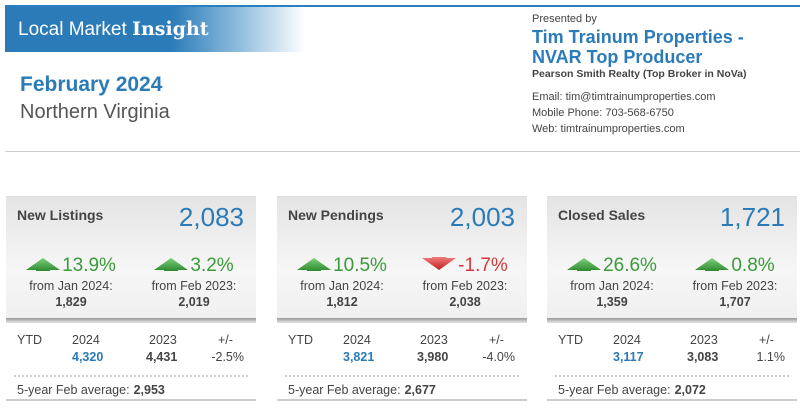 The height and width of the screenshot is (408, 800). I want to click on change-mom: 26.6% from Jan 2024: 1,359, so click(612, 282).